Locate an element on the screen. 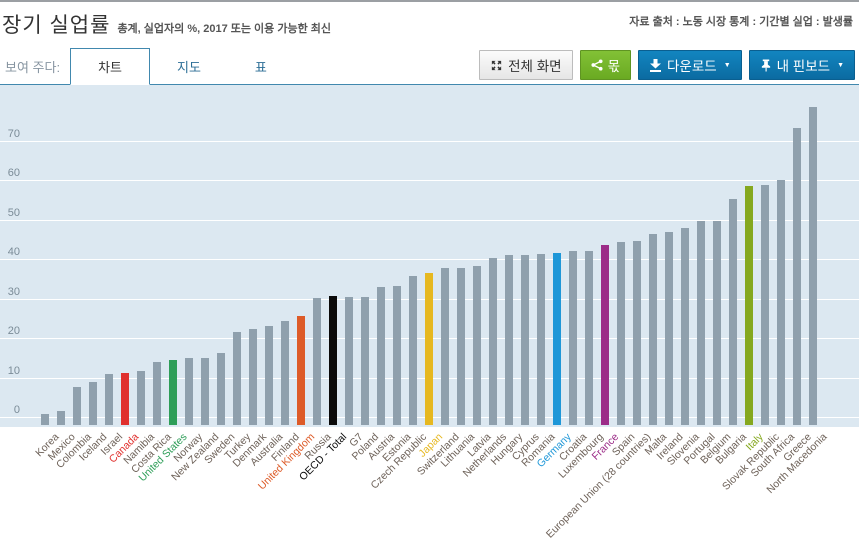  bar-portugal is located at coordinates (701, 322).